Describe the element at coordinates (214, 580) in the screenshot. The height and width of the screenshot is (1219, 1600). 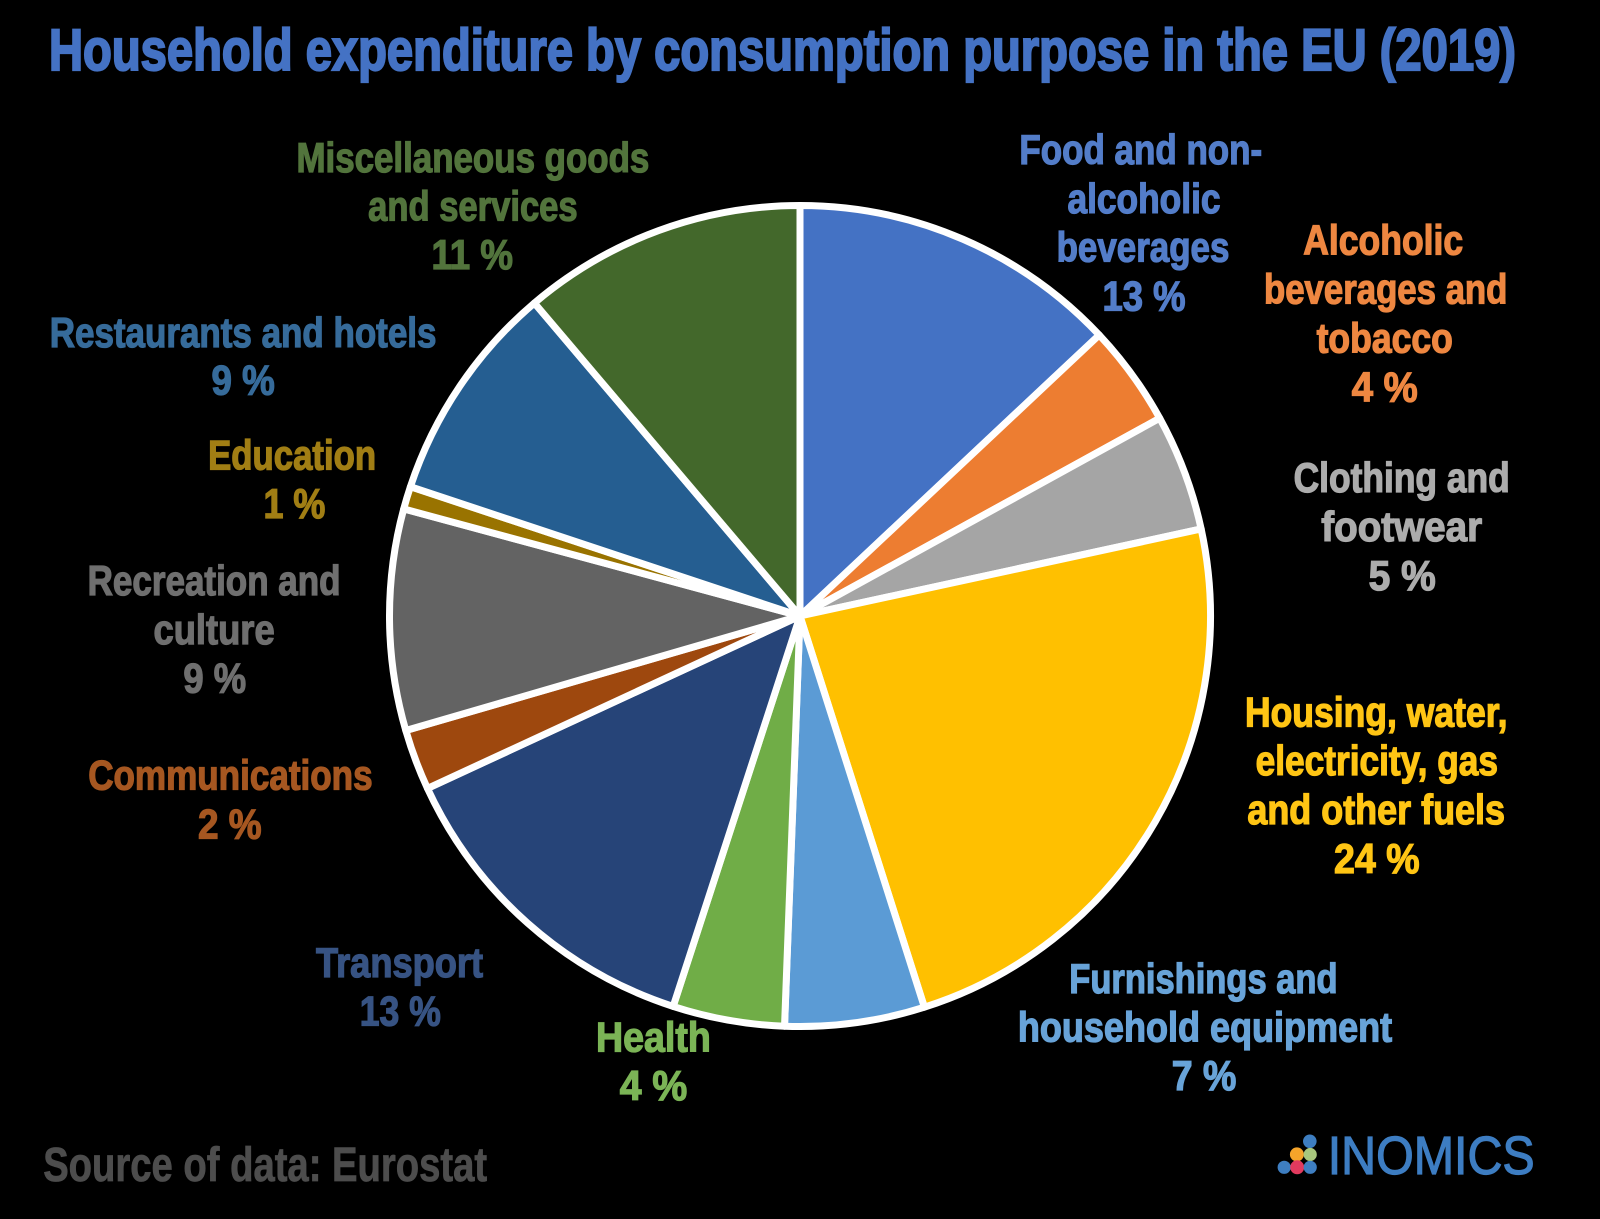
I see `svg-text: Recreation and` at that location.